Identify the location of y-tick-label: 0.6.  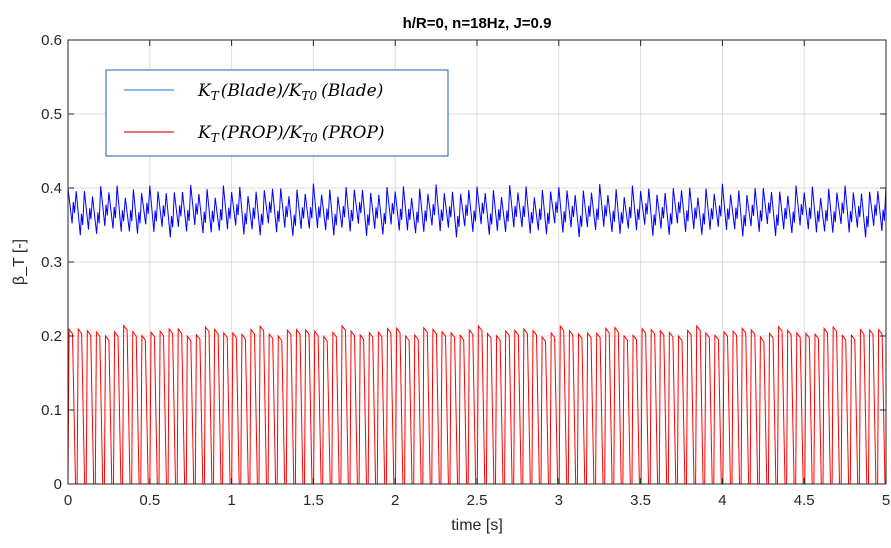
(51, 40).